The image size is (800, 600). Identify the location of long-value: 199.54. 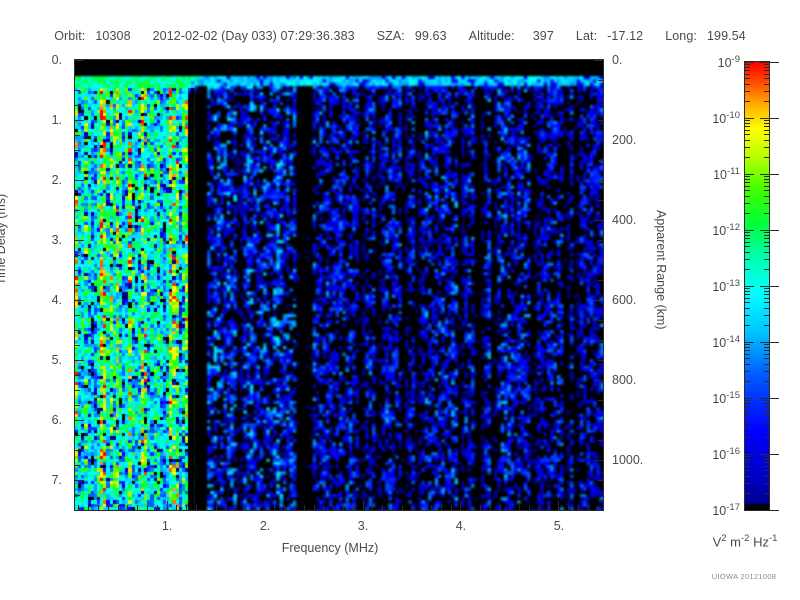
(726, 36).